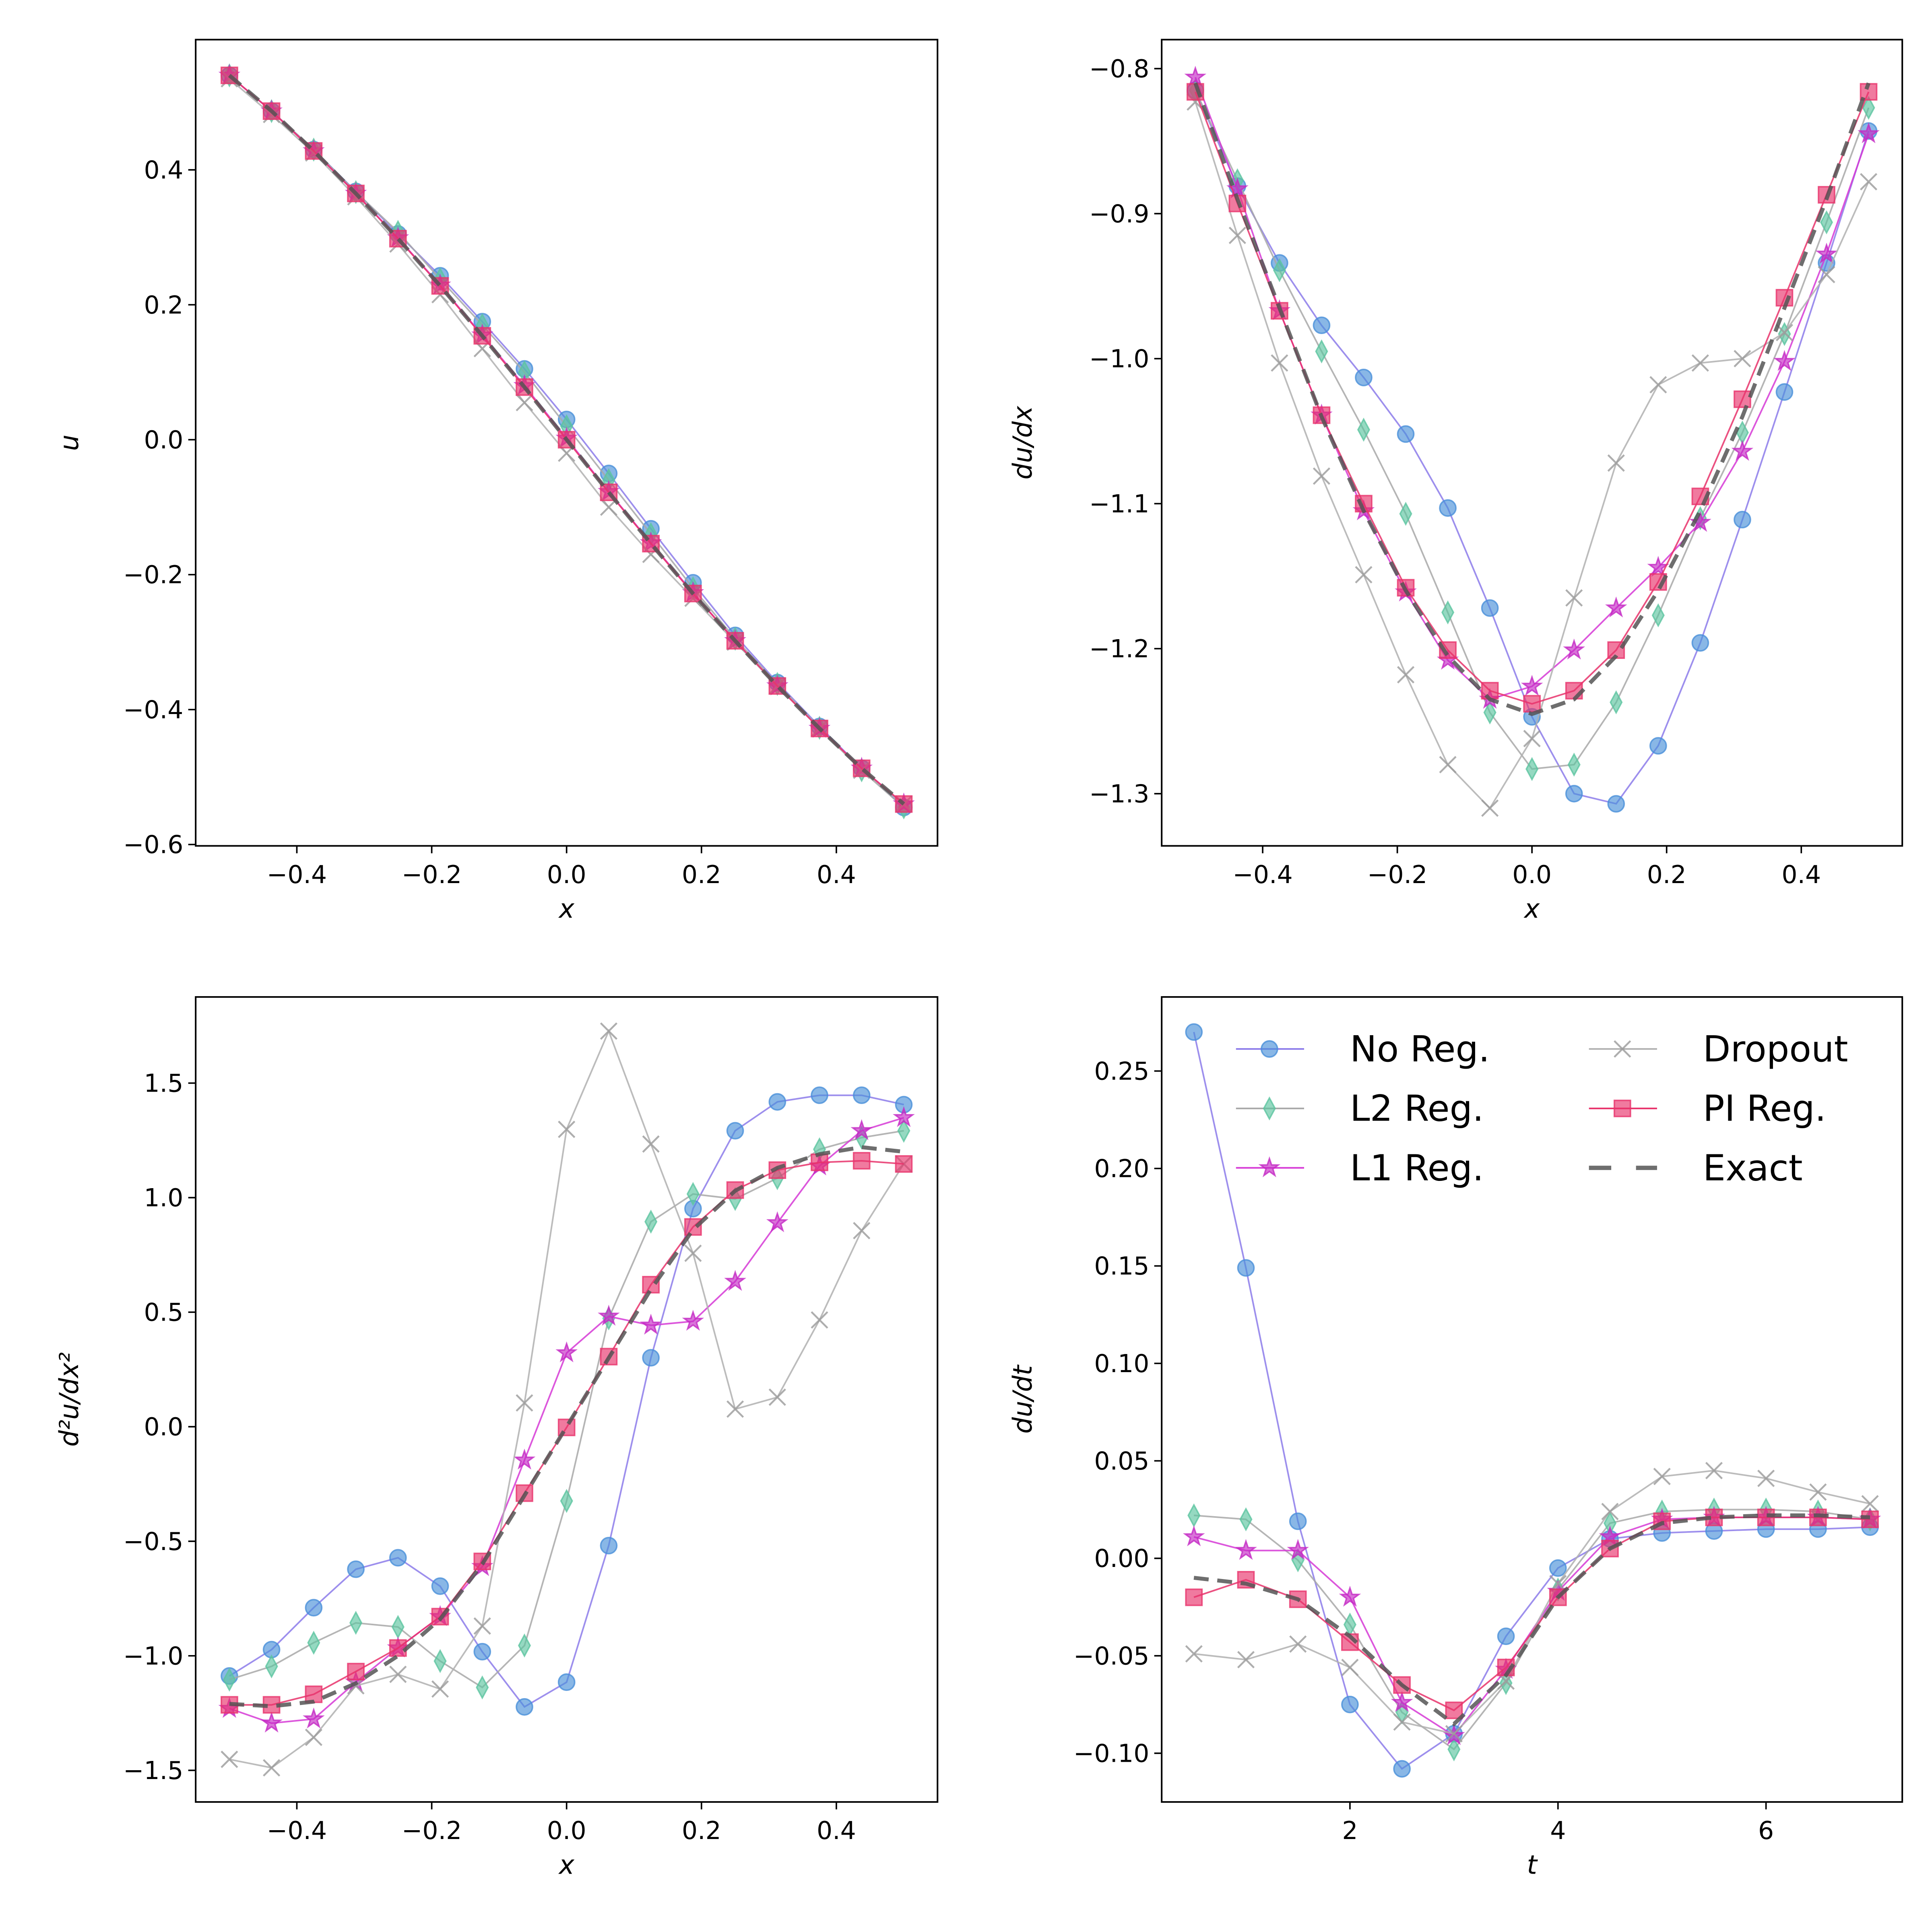 Image resolution: width=1932 pixels, height=1932 pixels. I want to click on y-tick-label: −1.2, so click(1119, 648).